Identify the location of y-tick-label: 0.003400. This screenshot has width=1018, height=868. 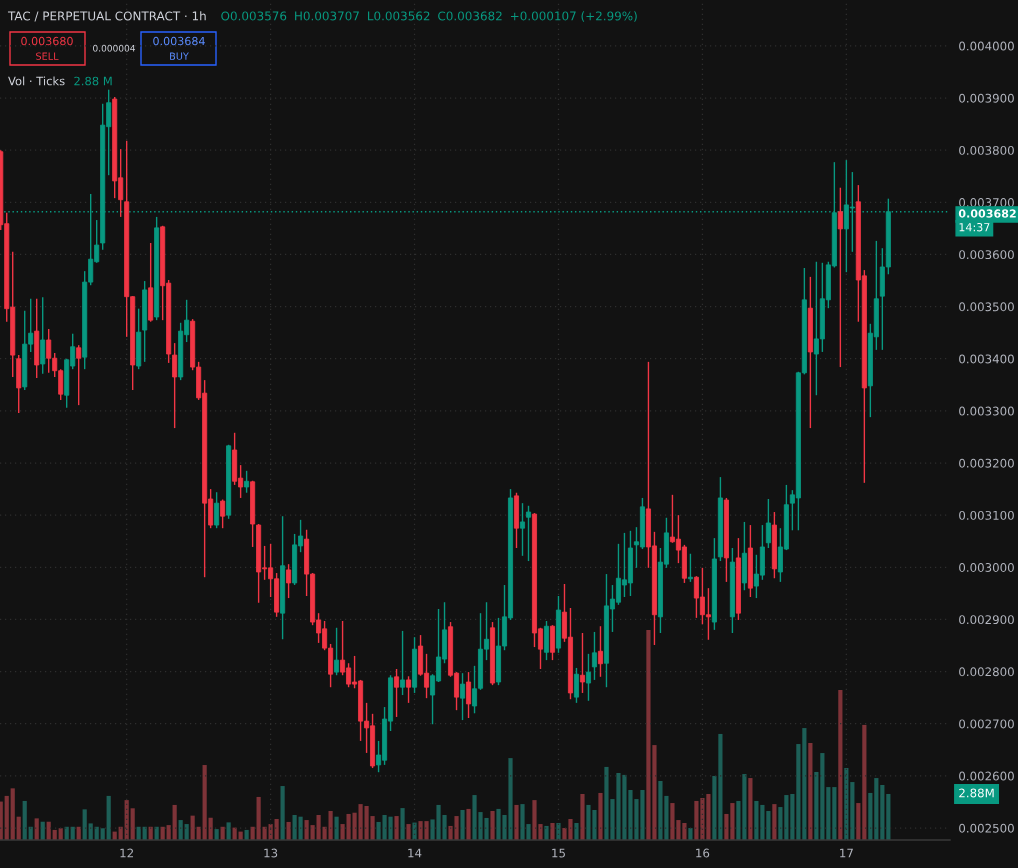
(986, 359).